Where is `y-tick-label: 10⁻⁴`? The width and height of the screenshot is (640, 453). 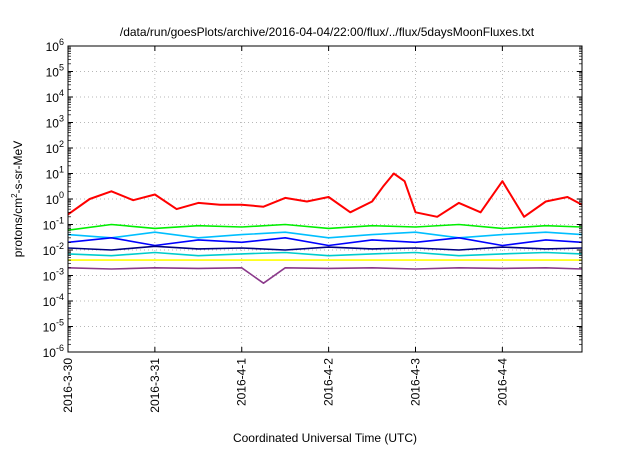
y-tick-label: 10⁻⁴ is located at coordinates (53, 300).